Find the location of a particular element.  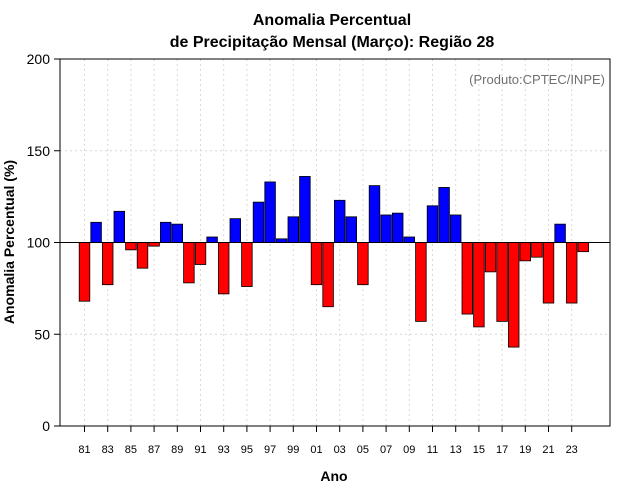

bar-2015 is located at coordinates (479, 285).